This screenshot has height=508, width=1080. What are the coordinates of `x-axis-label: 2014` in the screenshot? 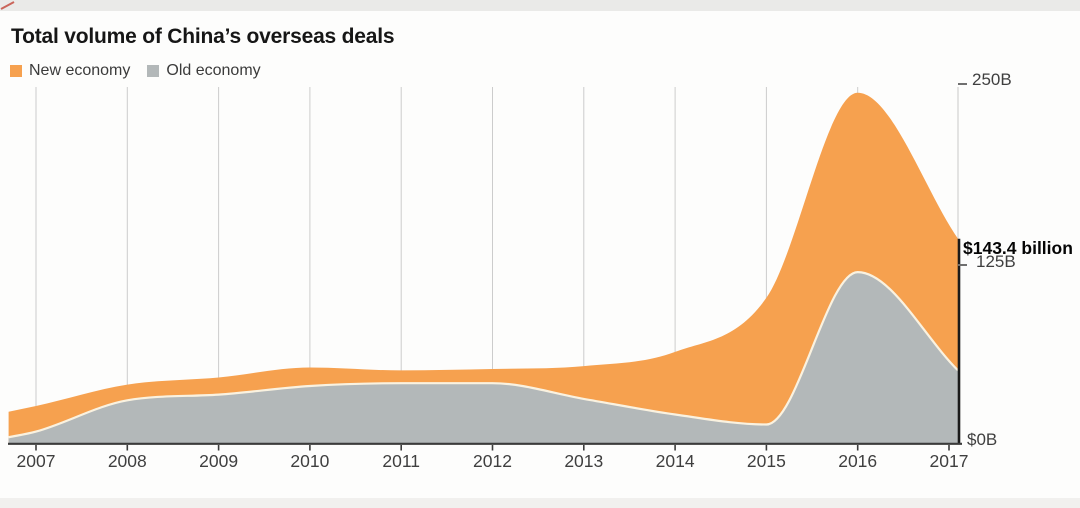 It's located at (675, 461).